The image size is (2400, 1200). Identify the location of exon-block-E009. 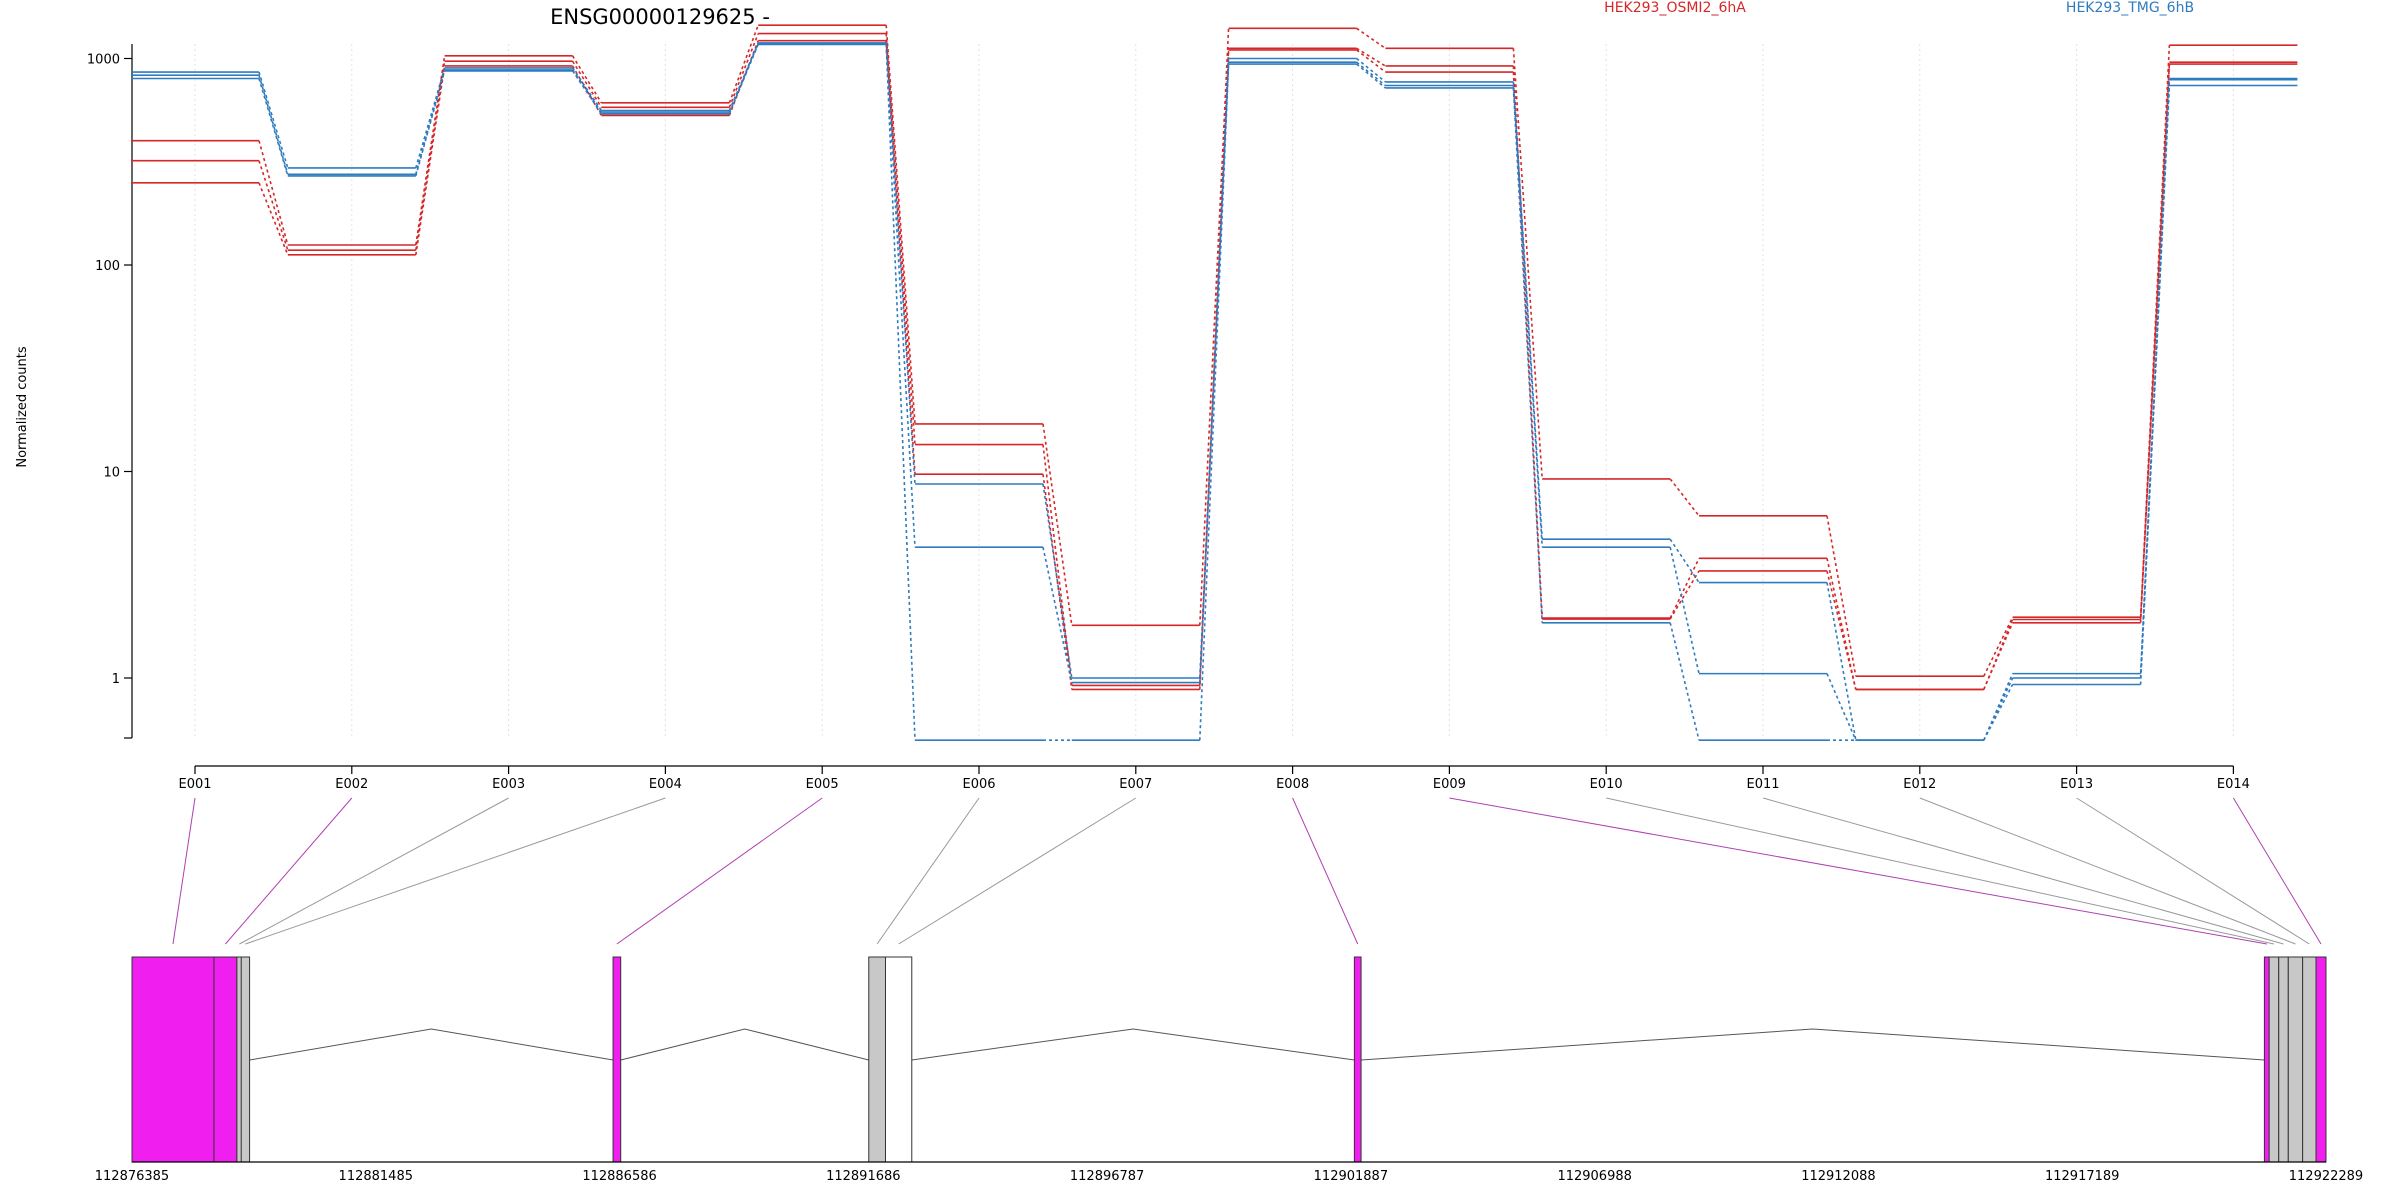
(2266, 1059).